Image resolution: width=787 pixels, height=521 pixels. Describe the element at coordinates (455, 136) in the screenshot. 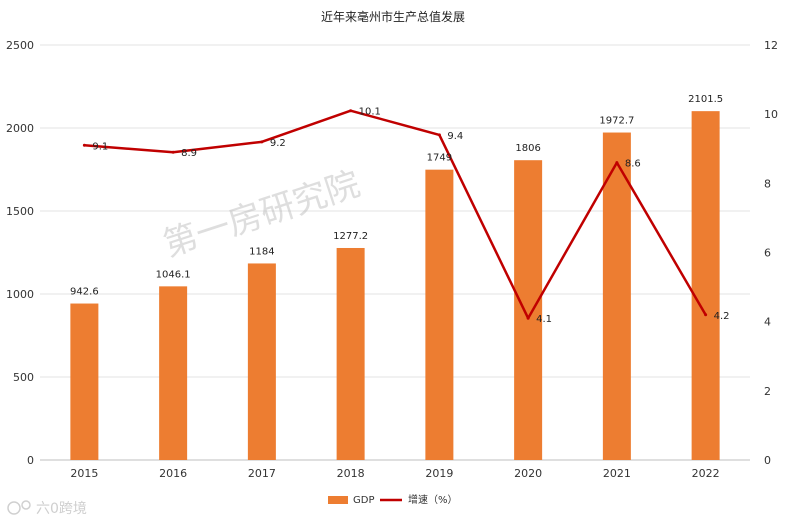

I see `point-label-growth: 9.4` at that location.